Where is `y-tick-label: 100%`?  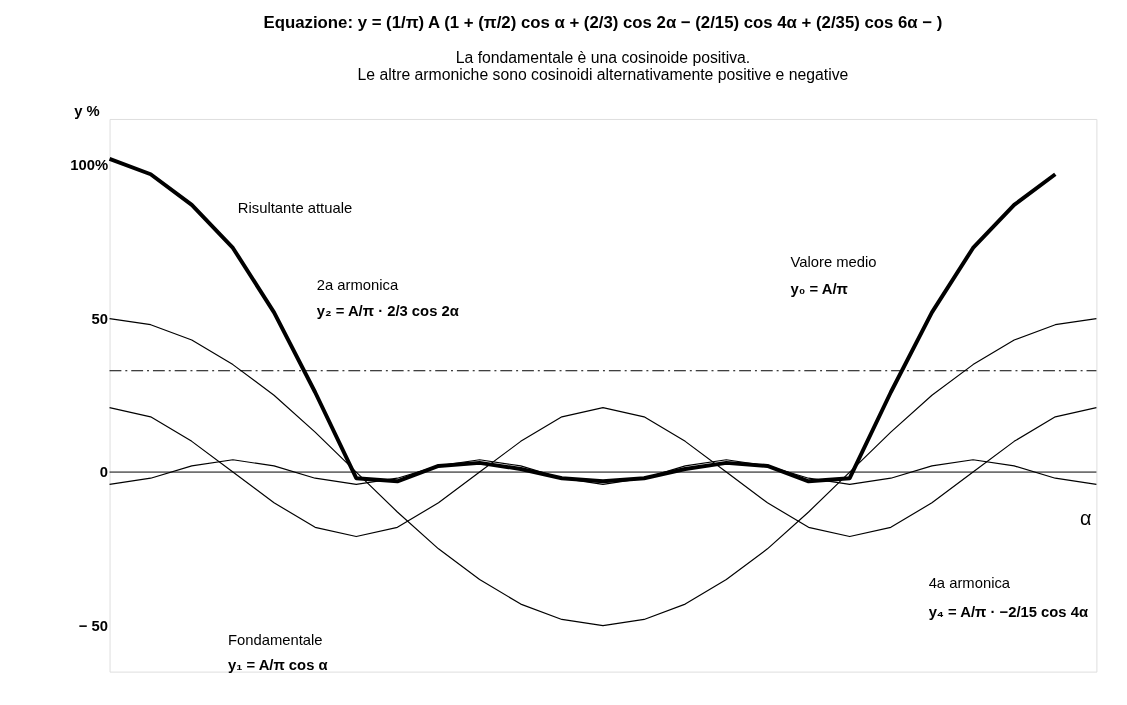
y-tick-label: 100% is located at coordinates (89, 165).